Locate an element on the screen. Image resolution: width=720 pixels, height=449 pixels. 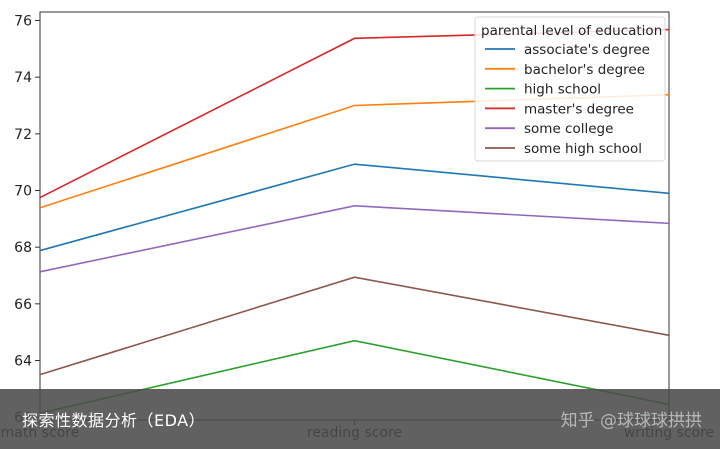
legend-label: high school is located at coordinates (562, 90).